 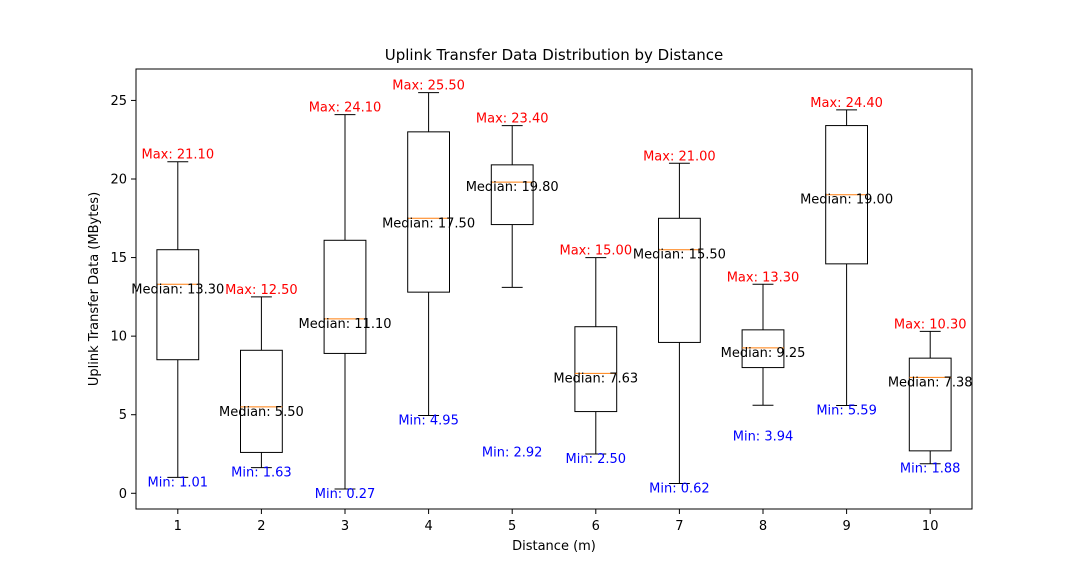 I want to click on min-label: Min: 0.62, so click(x=679, y=489).